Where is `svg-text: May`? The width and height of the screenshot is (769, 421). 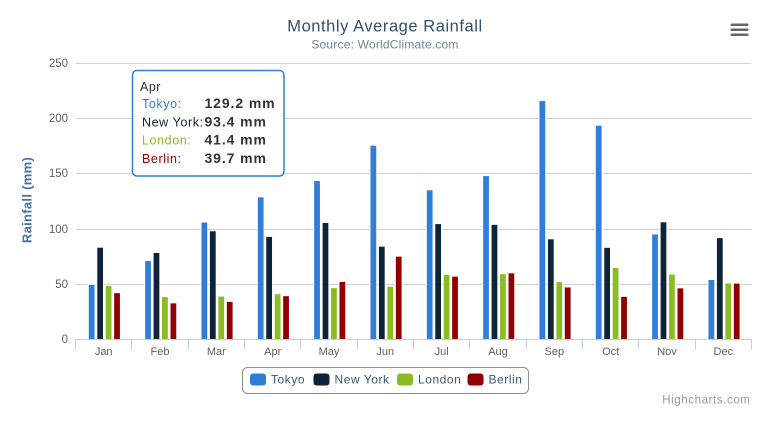
svg-text: May is located at coordinates (329, 352).